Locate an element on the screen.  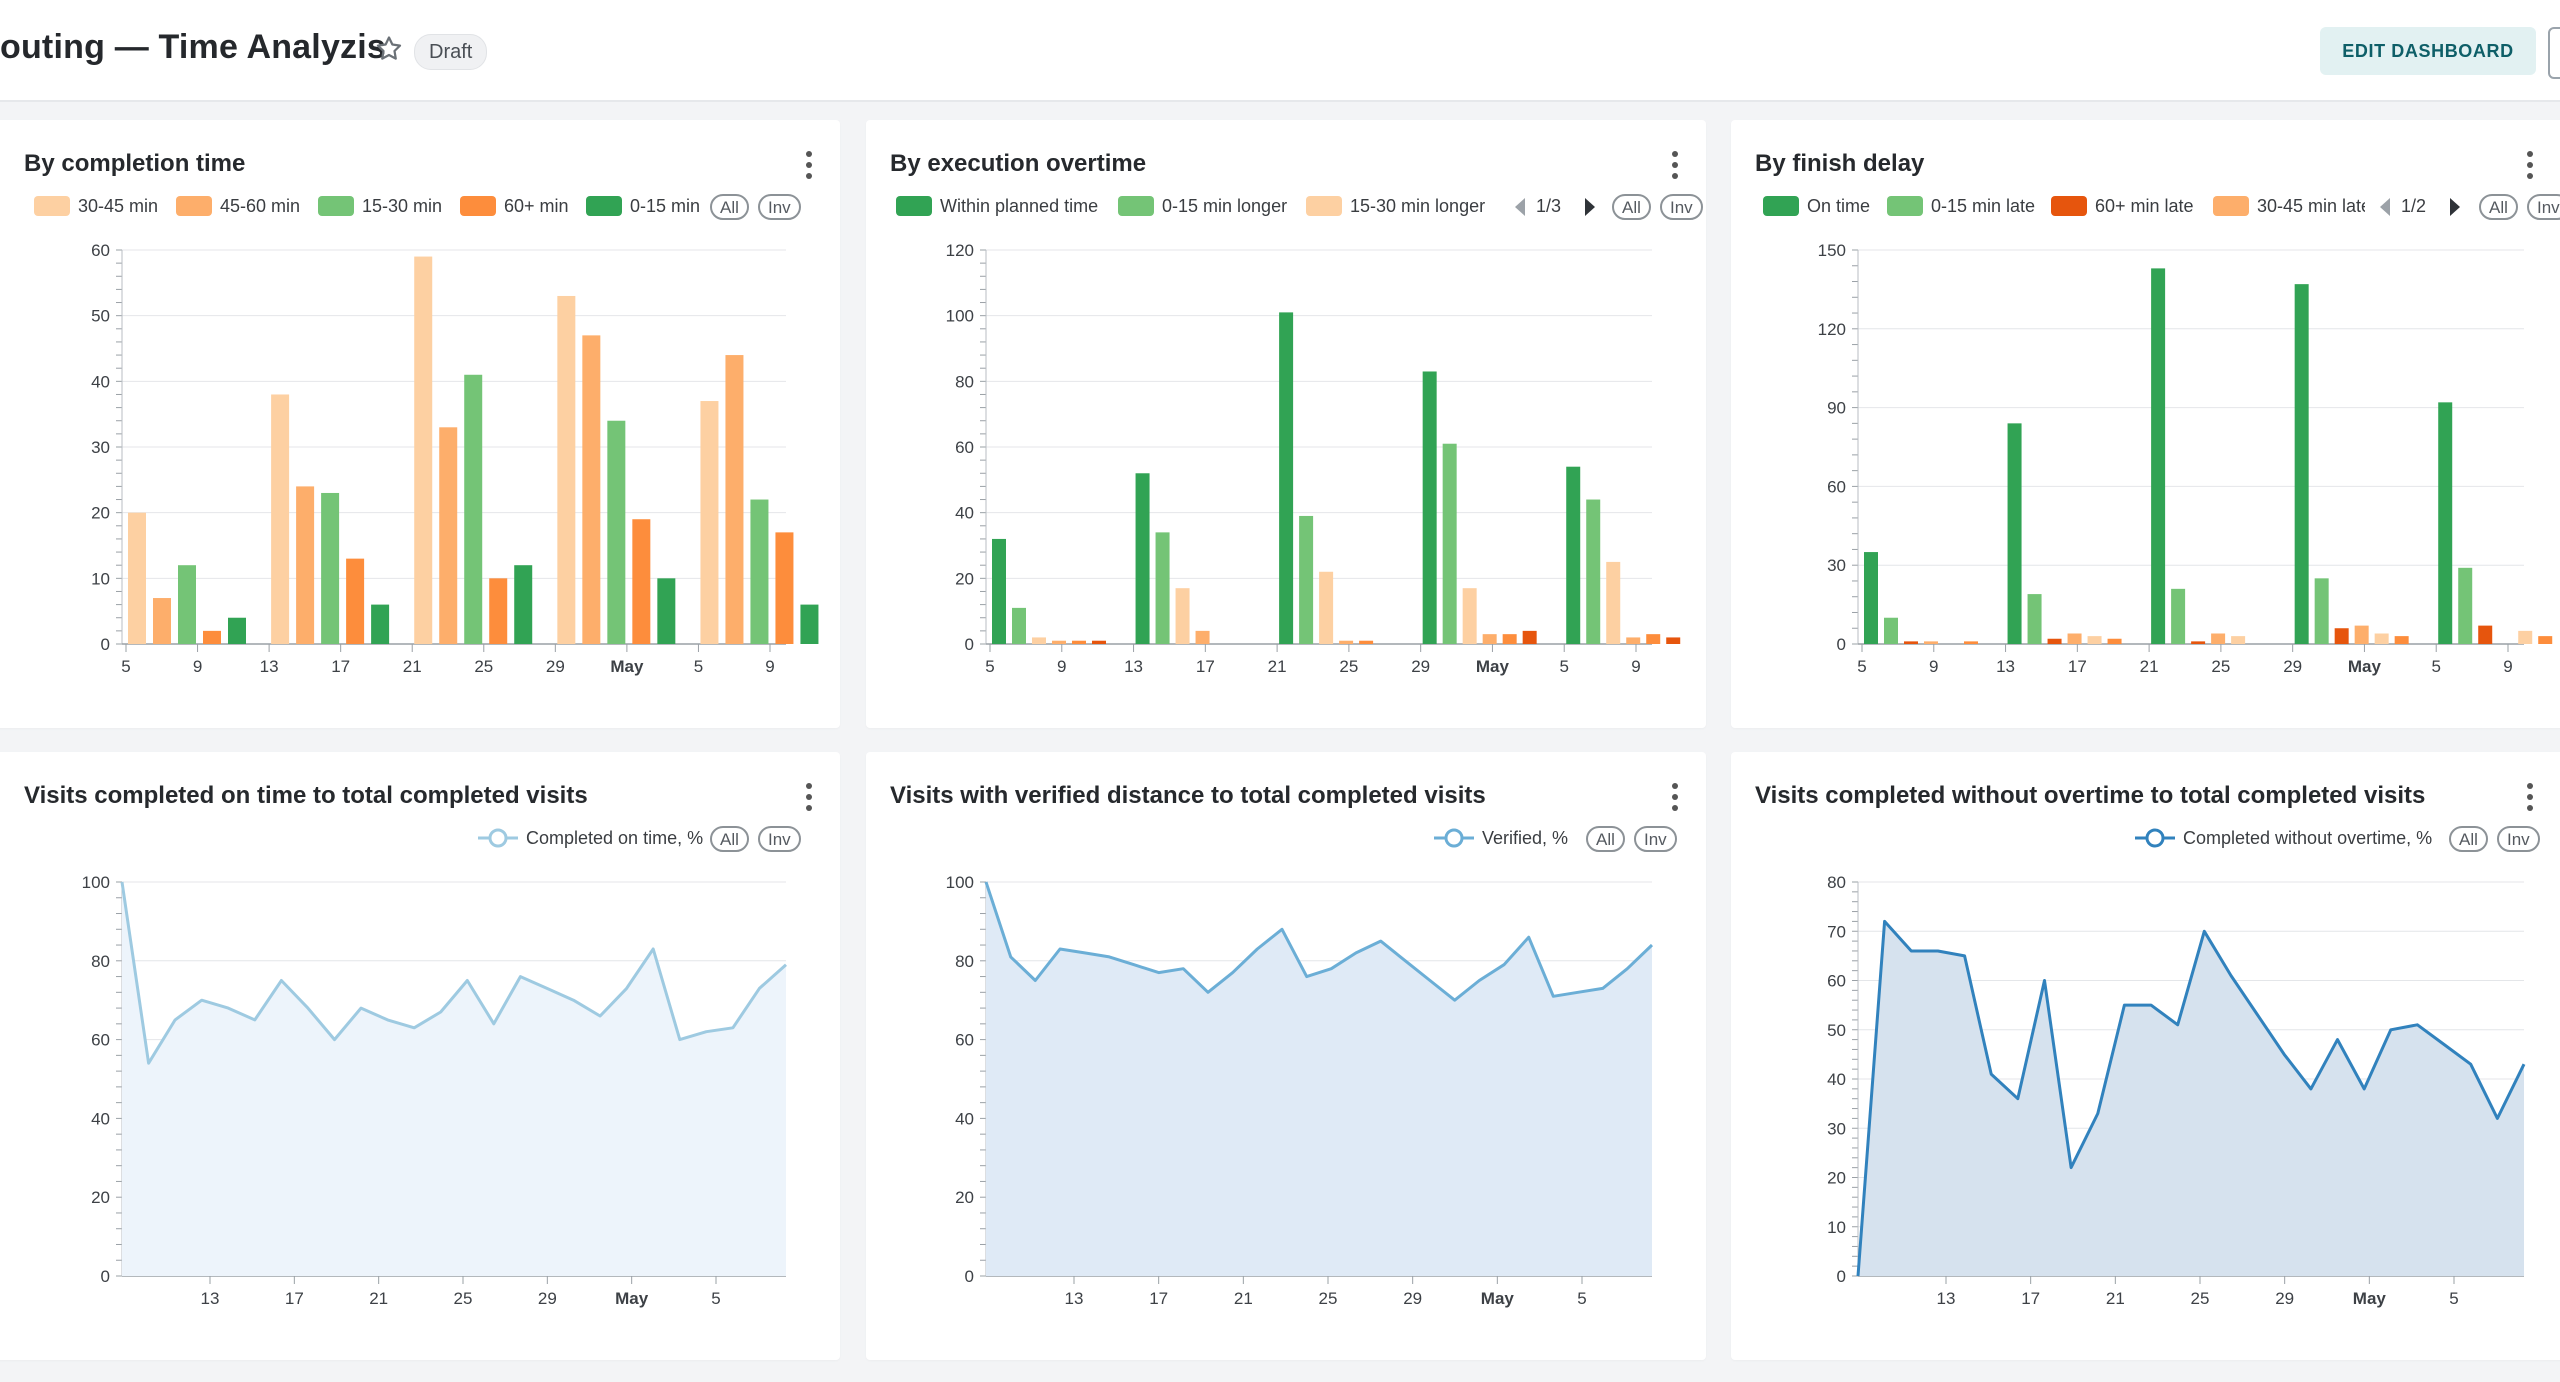
chart-legend: Completed without overtime, % All Inv is located at coordinates (2145, 839).